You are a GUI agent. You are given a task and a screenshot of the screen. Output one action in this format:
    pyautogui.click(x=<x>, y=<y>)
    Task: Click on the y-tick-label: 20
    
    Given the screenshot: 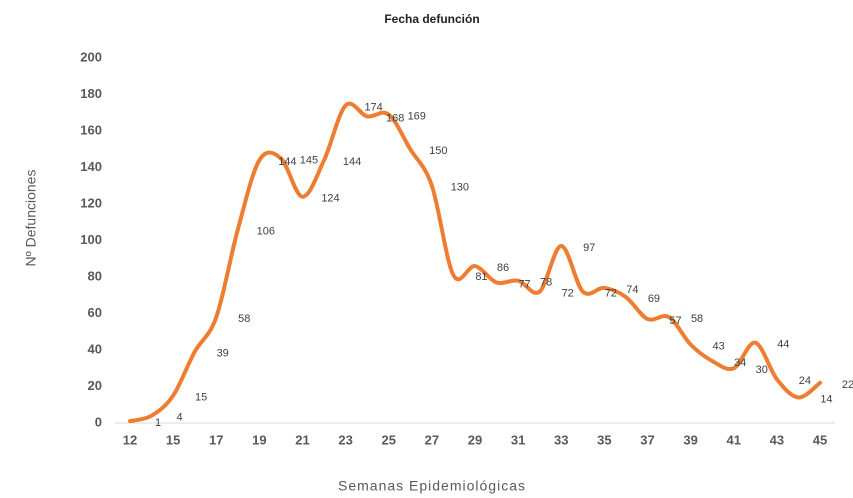 What is the action you would take?
    pyautogui.click(x=95, y=385)
    